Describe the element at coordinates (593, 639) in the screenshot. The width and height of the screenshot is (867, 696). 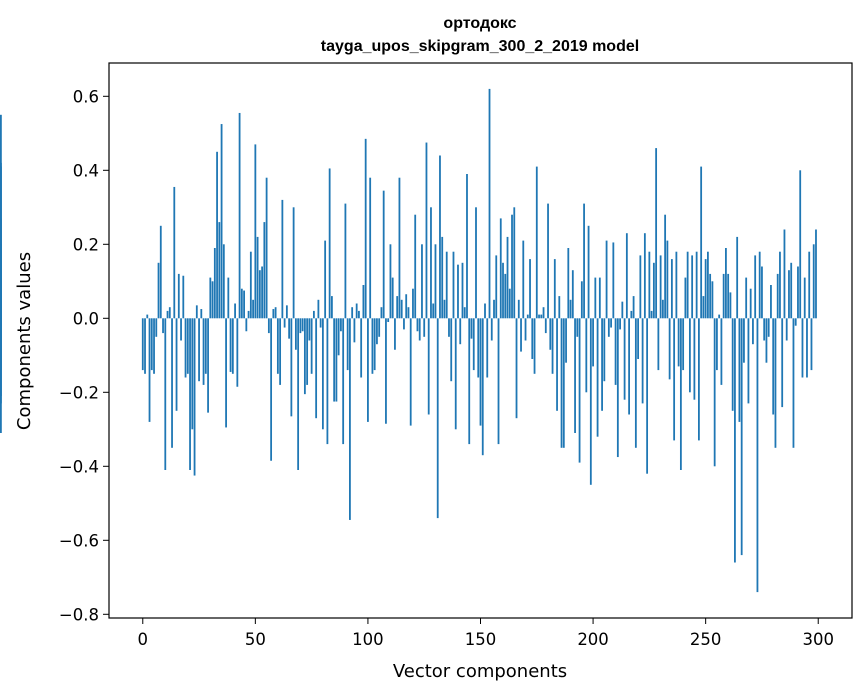
I see `x-tick-label: 200` at that location.